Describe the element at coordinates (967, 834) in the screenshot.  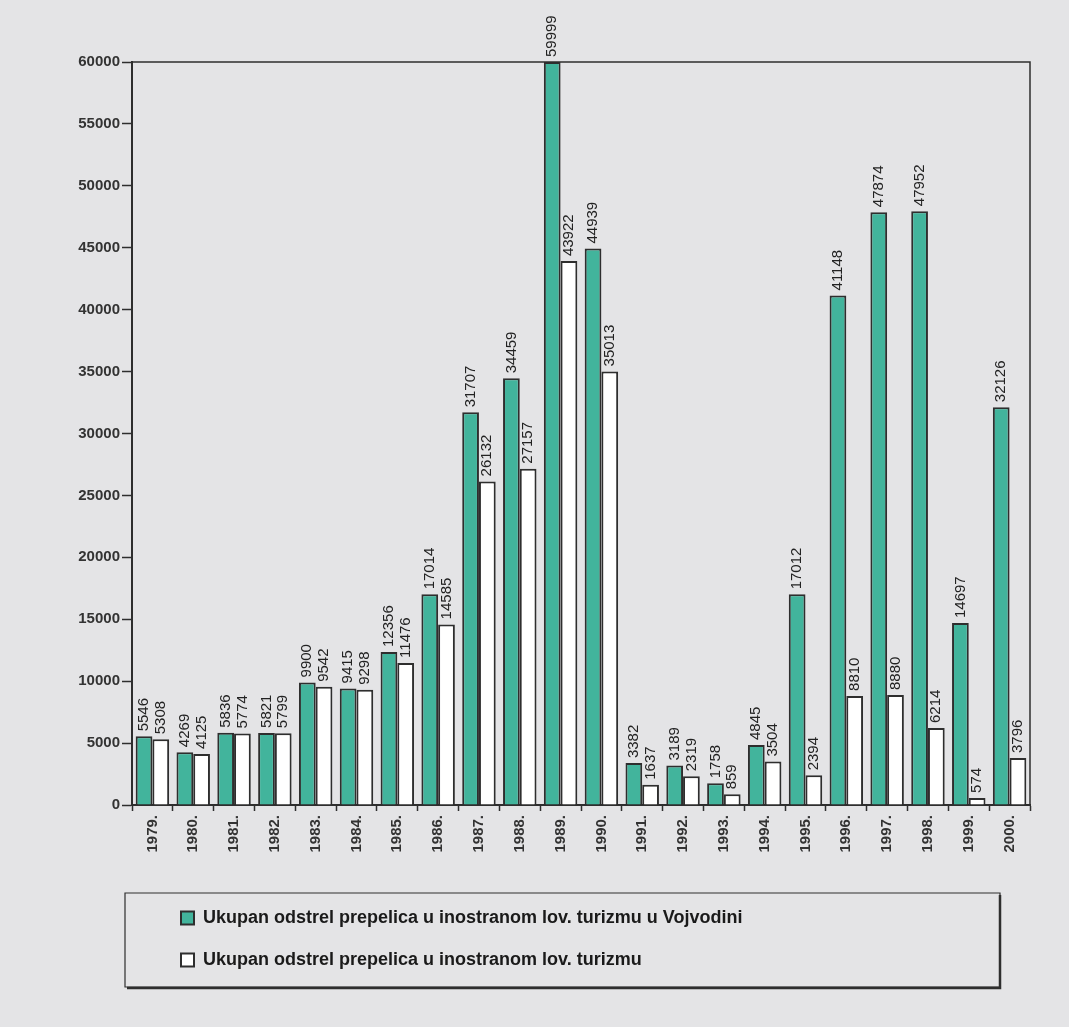
I see `x-tick-label: 1999.` at that location.